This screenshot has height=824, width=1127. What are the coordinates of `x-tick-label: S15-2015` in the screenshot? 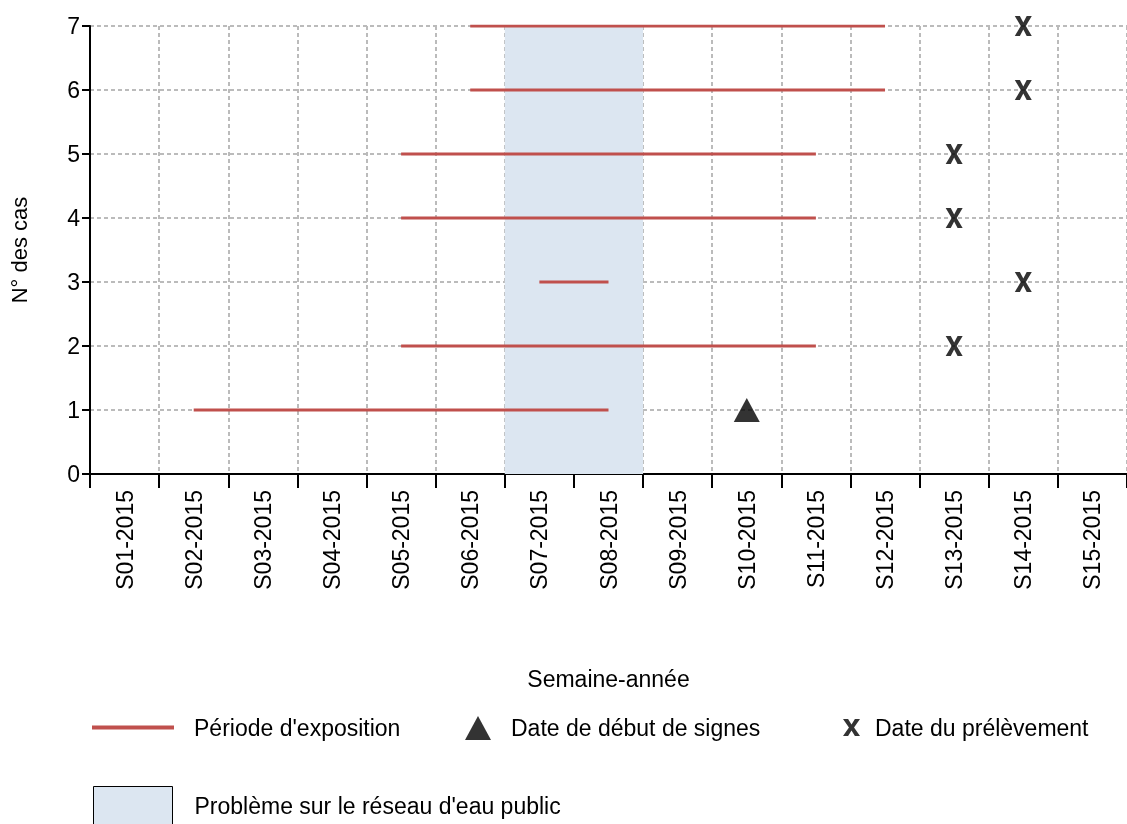 It's located at (1092, 540).